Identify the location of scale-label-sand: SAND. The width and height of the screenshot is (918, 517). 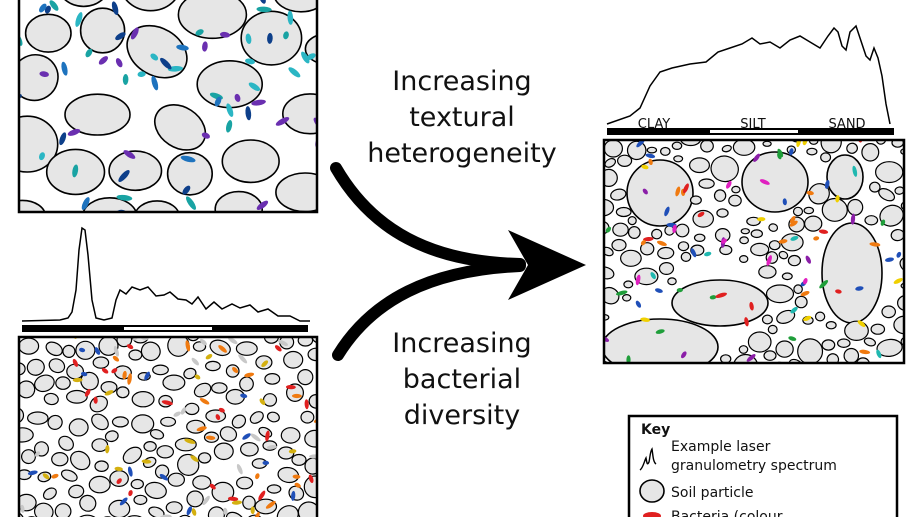
(846, 124).